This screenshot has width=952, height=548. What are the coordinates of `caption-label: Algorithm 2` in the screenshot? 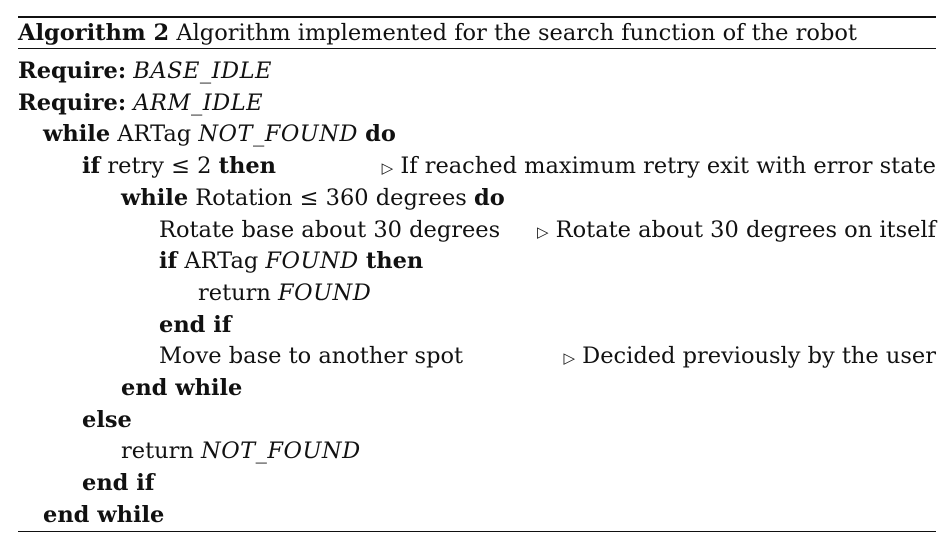 It's located at (94, 33).